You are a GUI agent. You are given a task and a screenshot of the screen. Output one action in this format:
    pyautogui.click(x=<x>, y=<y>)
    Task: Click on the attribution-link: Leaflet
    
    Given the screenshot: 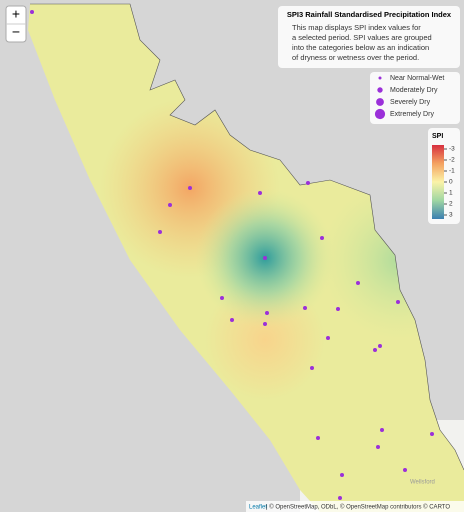 What is the action you would take?
    pyautogui.click(x=258, y=508)
    